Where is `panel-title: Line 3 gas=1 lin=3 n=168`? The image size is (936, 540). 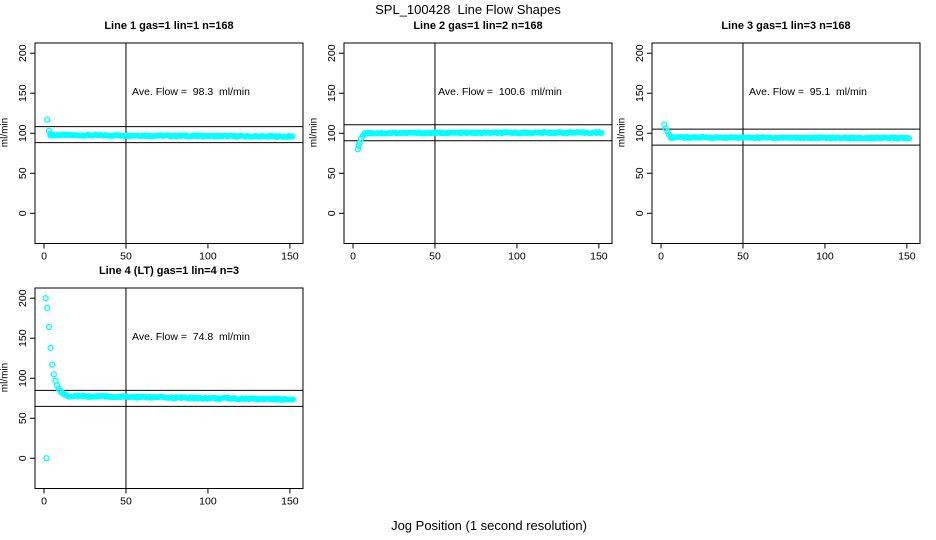 panel-title: Line 3 gas=1 lin=3 n=168 is located at coordinates (786, 26).